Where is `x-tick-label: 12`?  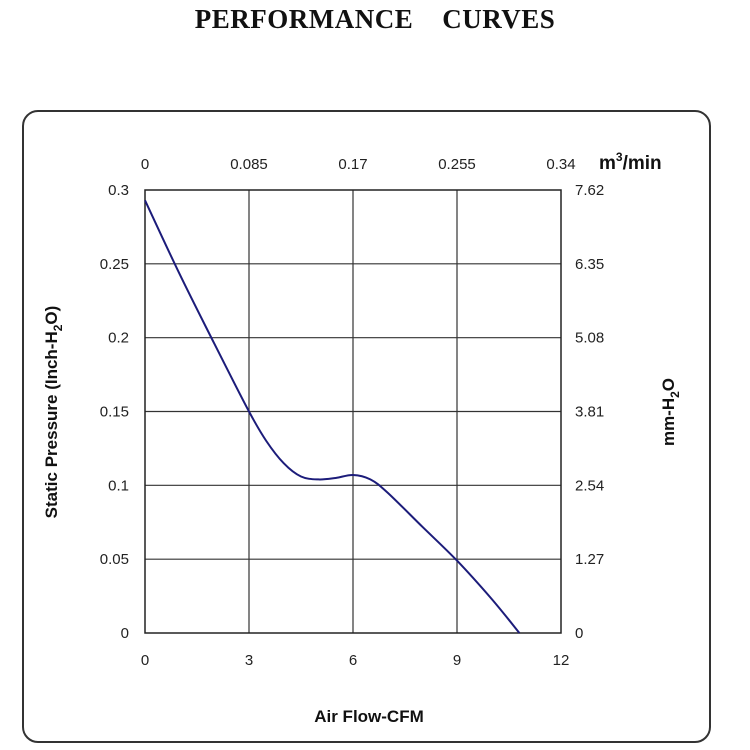 x-tick-label: 12 is located at coordinates (561, 660).